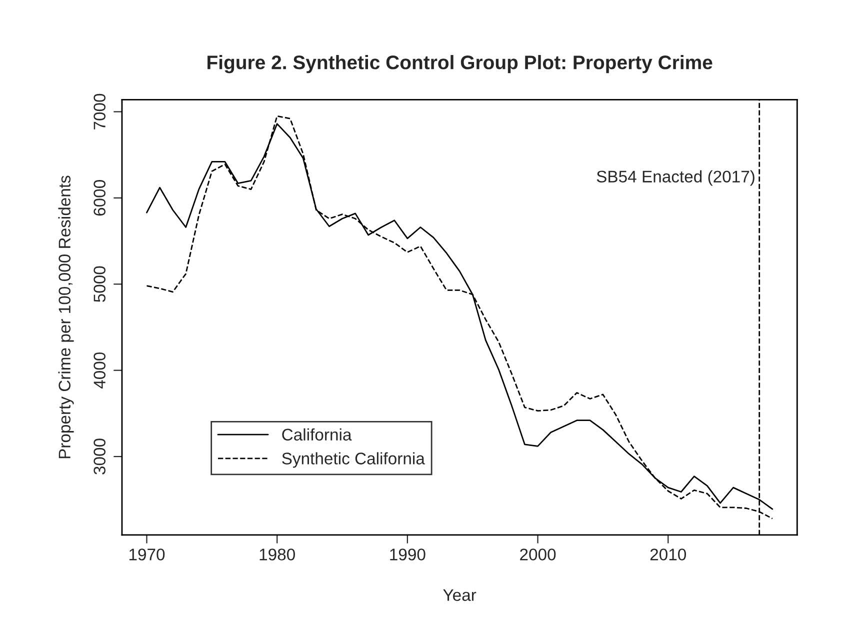 The width and height of the screenshot is (859, 643). Describe the element at coordinates (100, 284) in the screenshot. I see `y-tick-label: 5000` at that location.